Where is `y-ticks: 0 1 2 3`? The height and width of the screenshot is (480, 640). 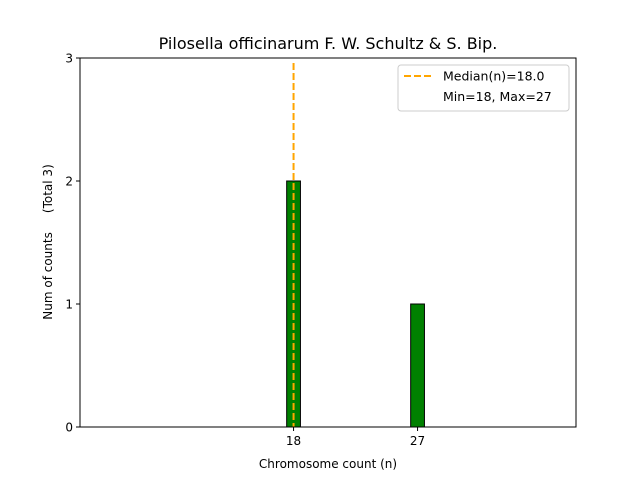
y-ticks: 0 1 2 3 is located at coordinates (72, 243).